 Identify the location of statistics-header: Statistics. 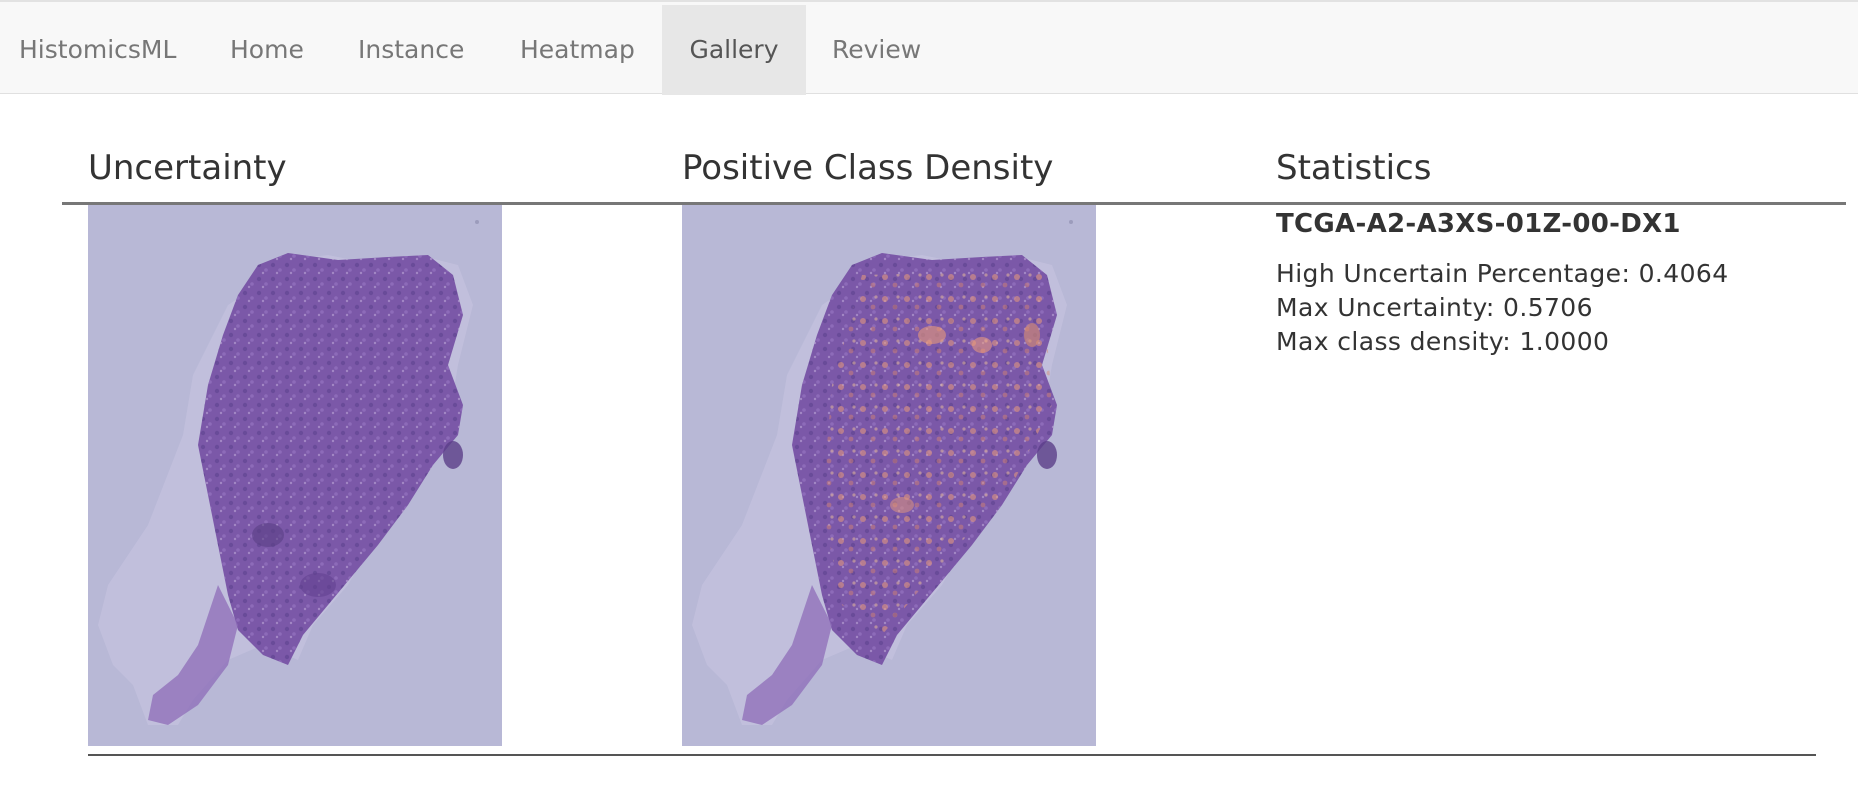
(1354, 168).